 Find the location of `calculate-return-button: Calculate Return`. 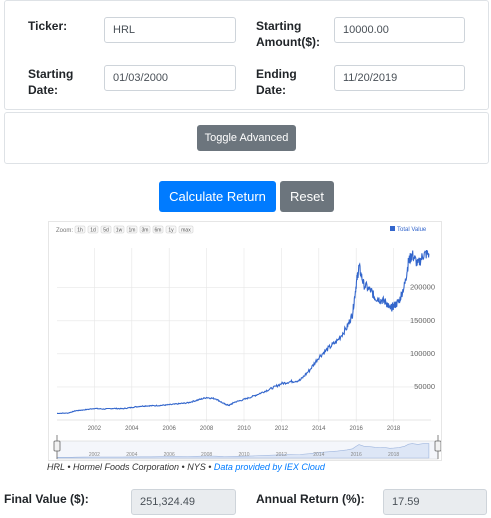

calculate-return-button: Calculate Return is located at coordinates (217, 196).